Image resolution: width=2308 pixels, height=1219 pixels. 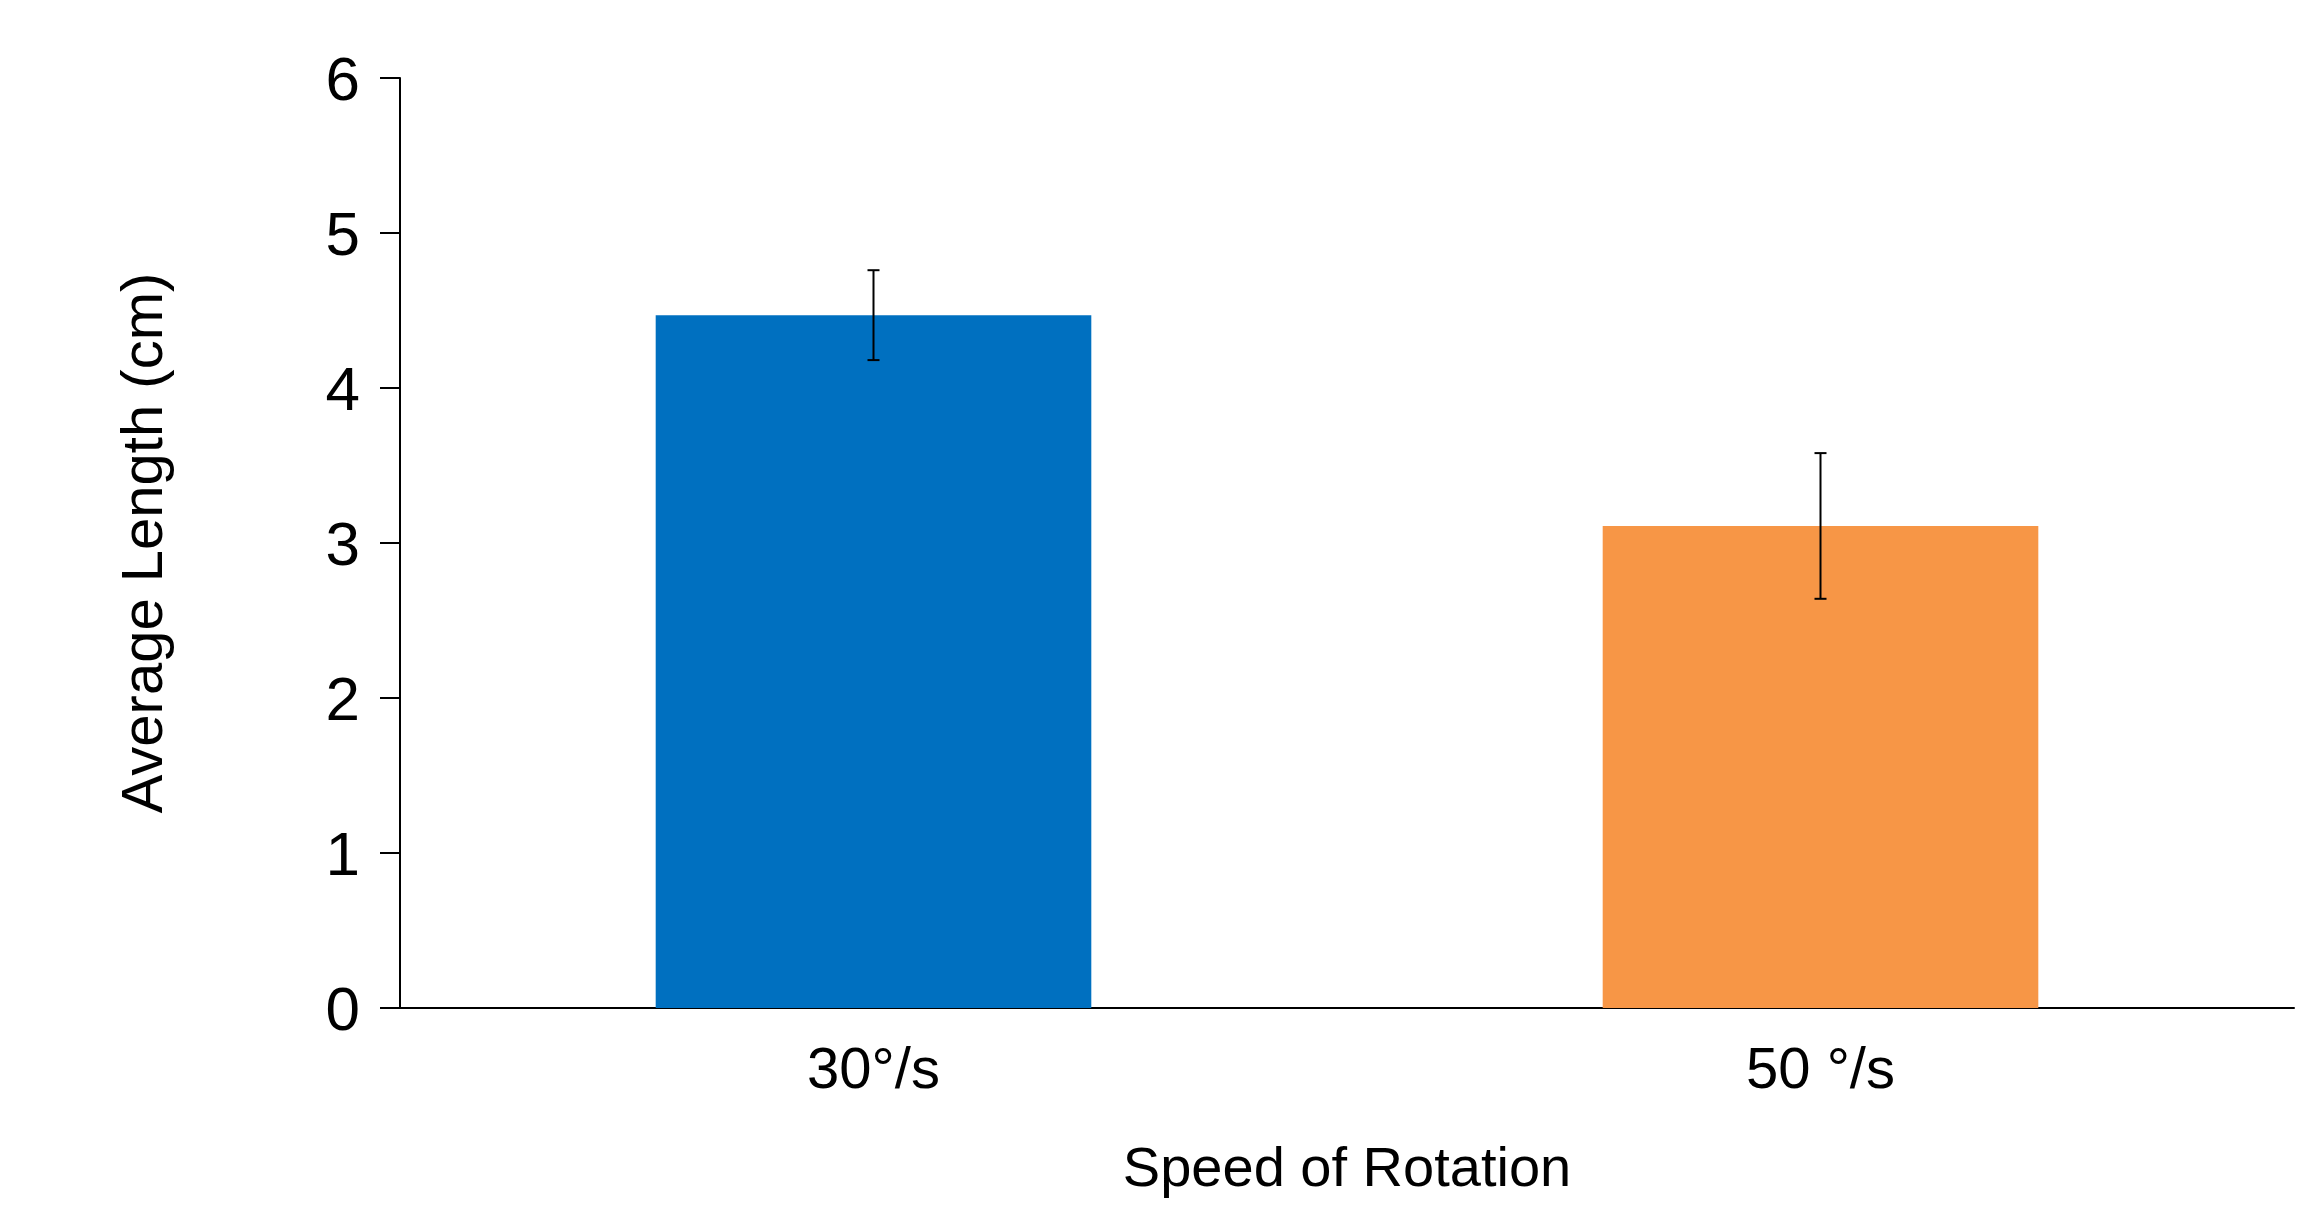 What do you see at coordinates (342, 543) in the screenshot?
I see `y-tick-label: 3` at bounding box center [342, 543].